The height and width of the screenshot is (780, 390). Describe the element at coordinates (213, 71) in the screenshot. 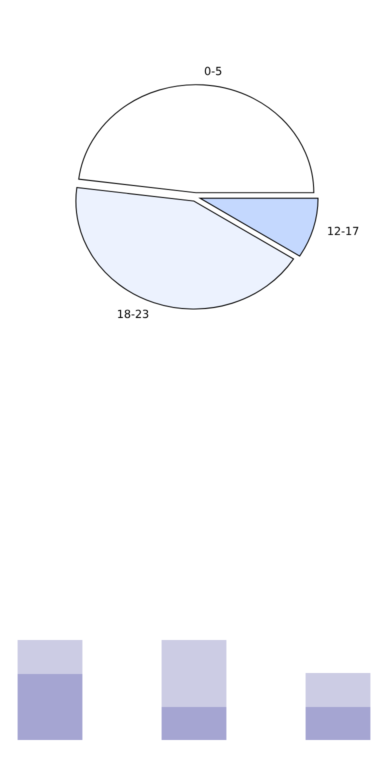

I see `slice-label: 0-5` at that location.